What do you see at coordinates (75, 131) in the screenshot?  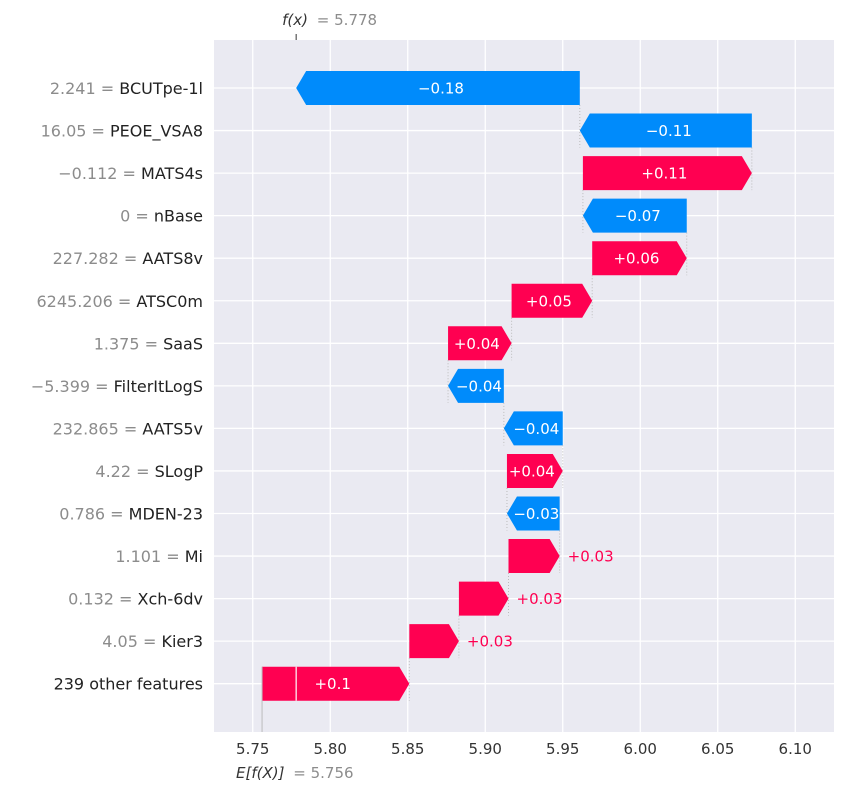 I see `feature-value: 16.05 =` at bounding box center [75, 131].